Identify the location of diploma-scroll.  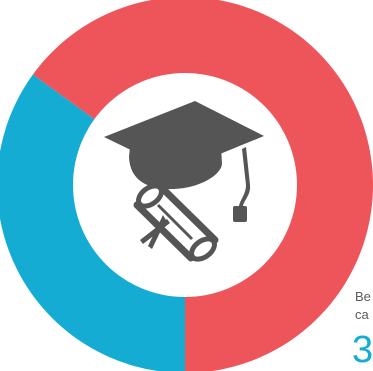
(176, 222).